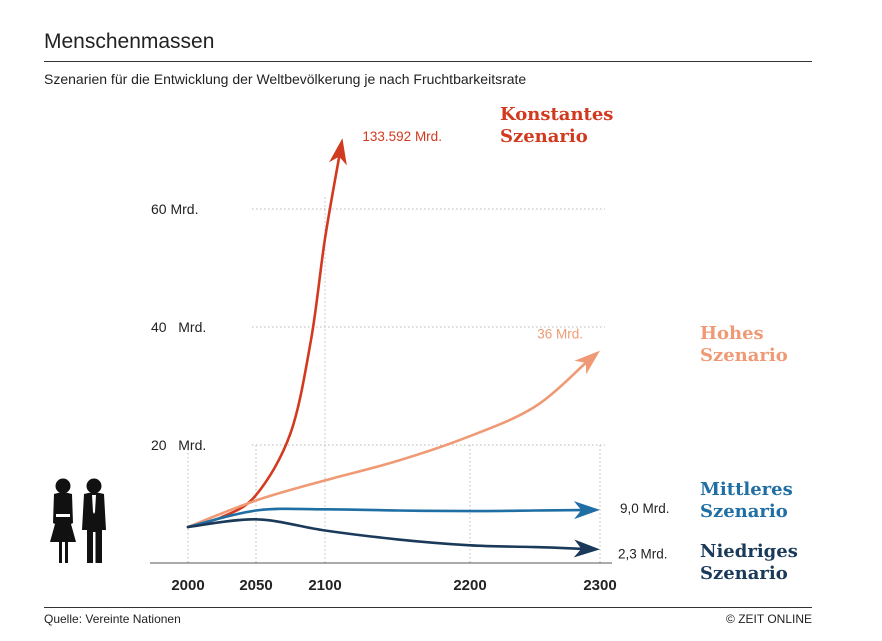  Describe the element at coordinates (263, 341) in the screenshot. I see `series-line-konstantes` at that location.